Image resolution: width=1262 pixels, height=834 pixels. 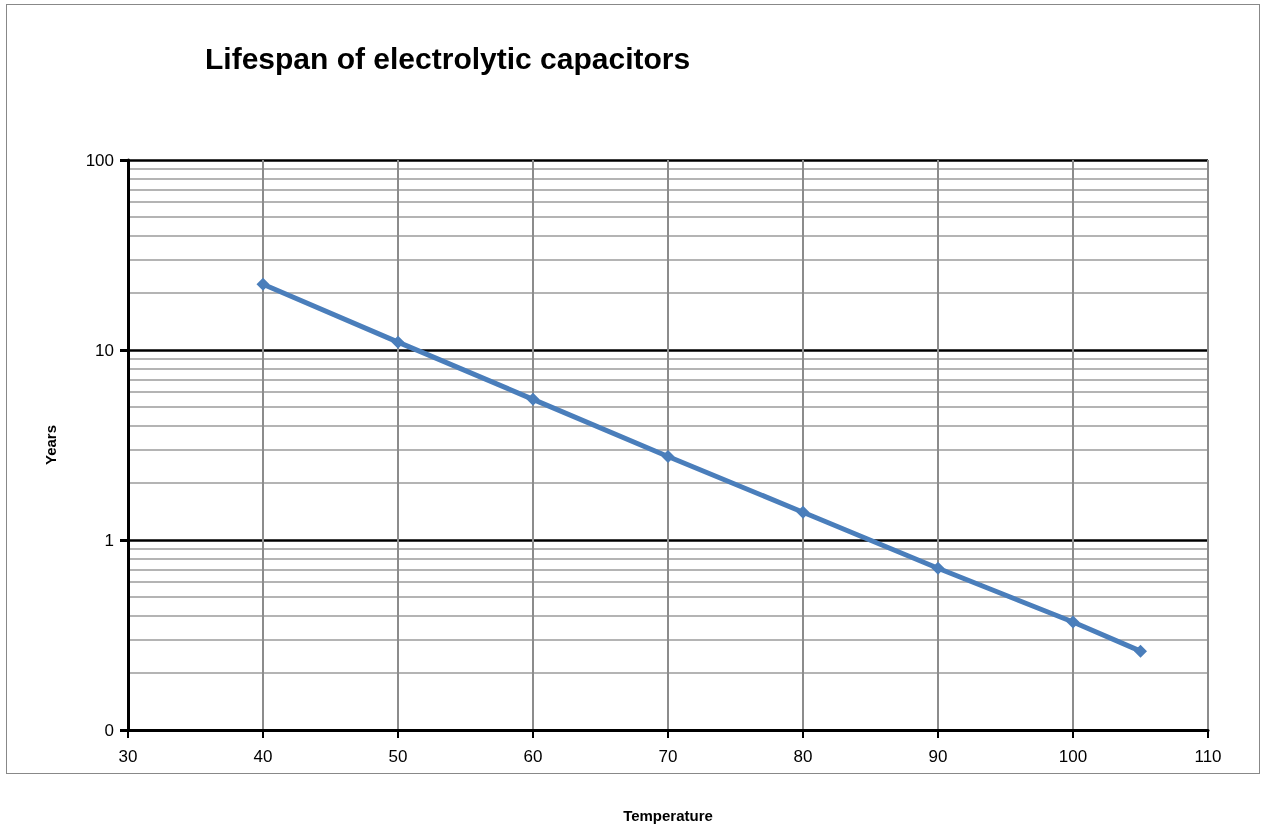 What do you see at coordinates (50, 445) in the screenshot?
I see `y-axis-title: Years` at bounding box center [50, 445].